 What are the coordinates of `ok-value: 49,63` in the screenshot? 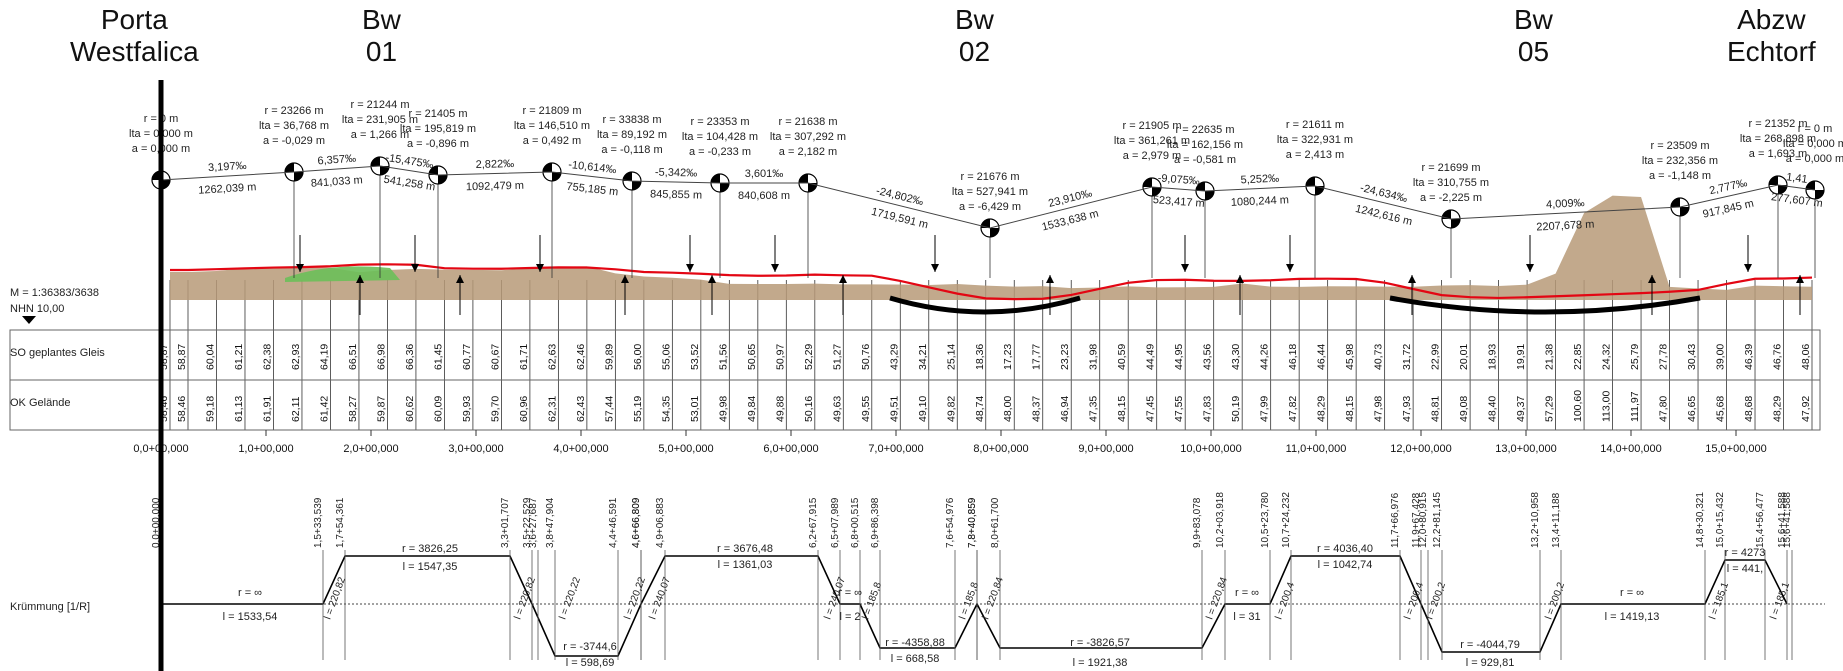 It's located at (837, 409).